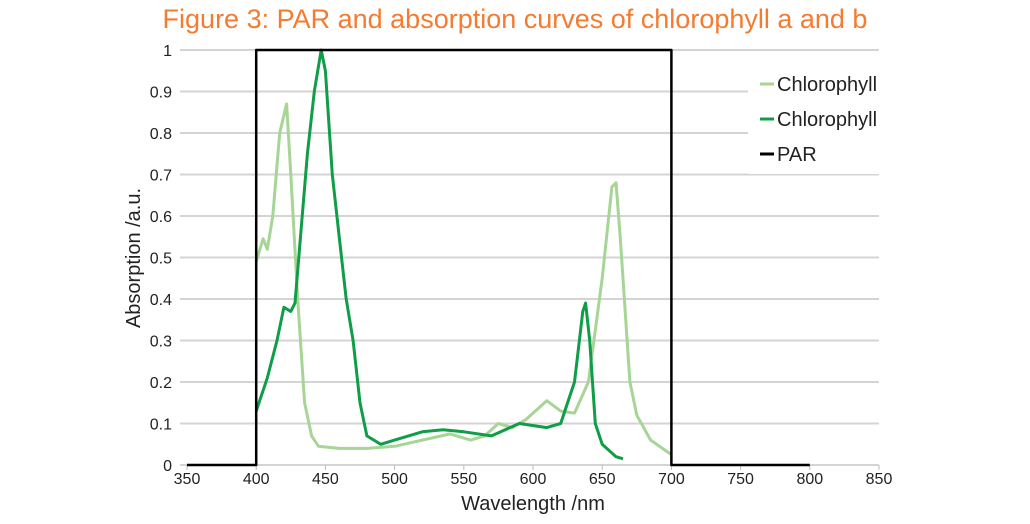 Image resolution: width=1030 pixels, height=524 pixels. I want to click on x-tick-label: 650, so click(602, 479).